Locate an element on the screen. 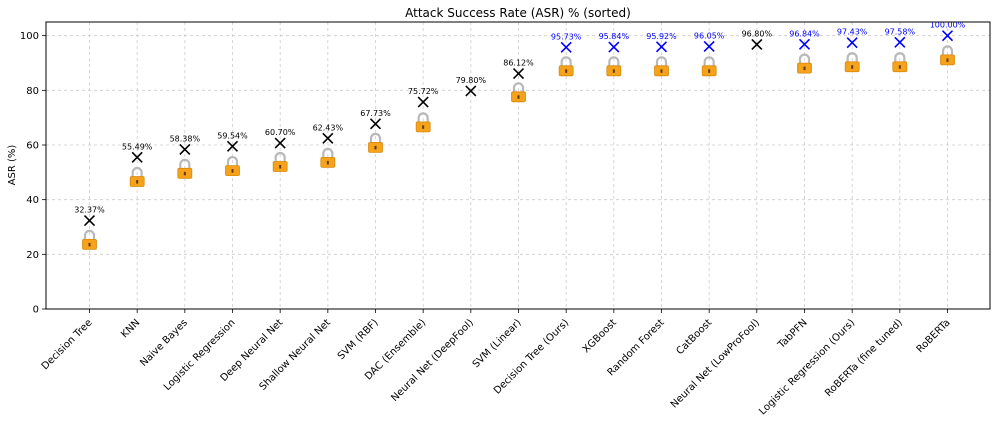 The image size is (997, 422). x-tick-label: Neural Net (LowProFool) is located at coordinates (715, 363).